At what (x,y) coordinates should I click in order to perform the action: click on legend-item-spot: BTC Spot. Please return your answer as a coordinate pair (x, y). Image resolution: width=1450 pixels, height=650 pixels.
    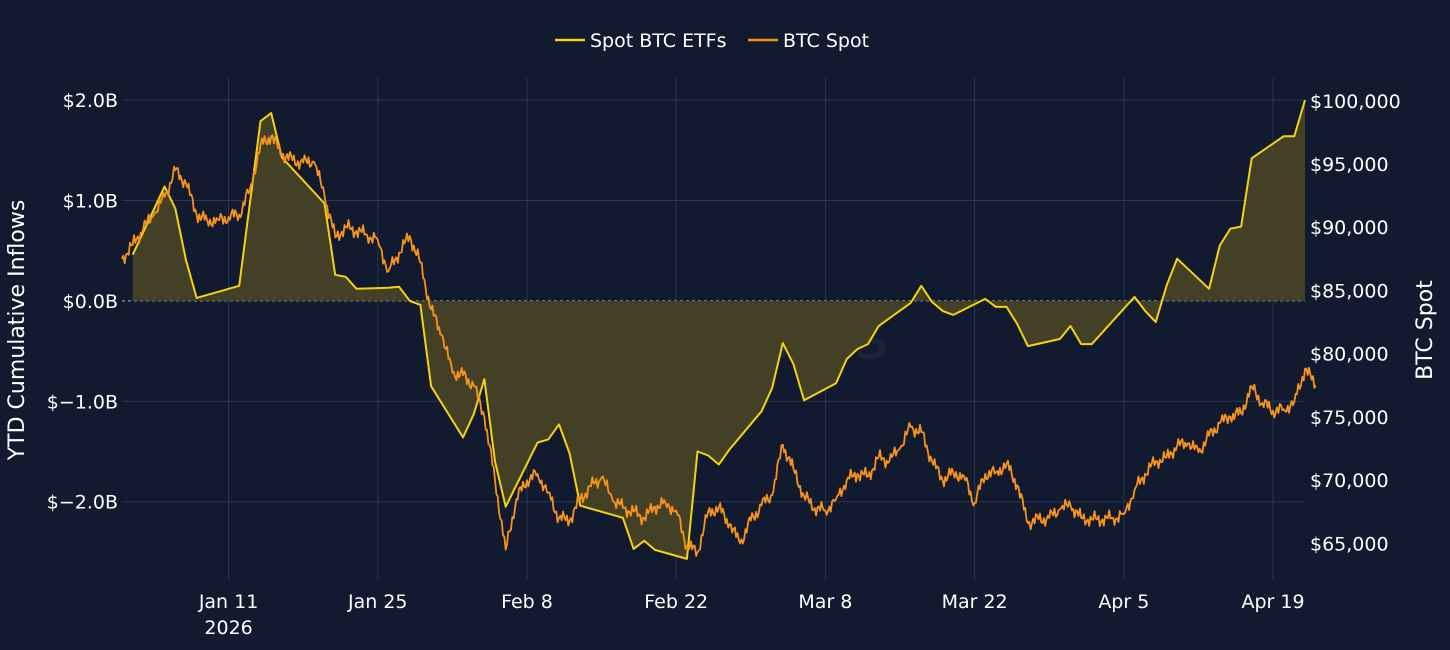
    Looking at the image, I should click on (808, 41).